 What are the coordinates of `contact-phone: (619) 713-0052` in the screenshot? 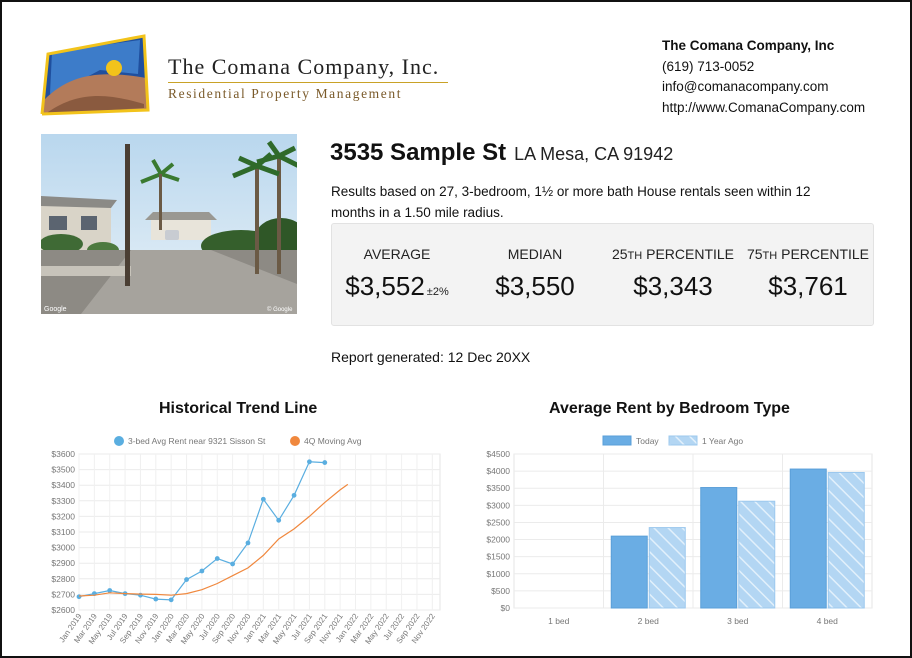 It's located at (708, 66).